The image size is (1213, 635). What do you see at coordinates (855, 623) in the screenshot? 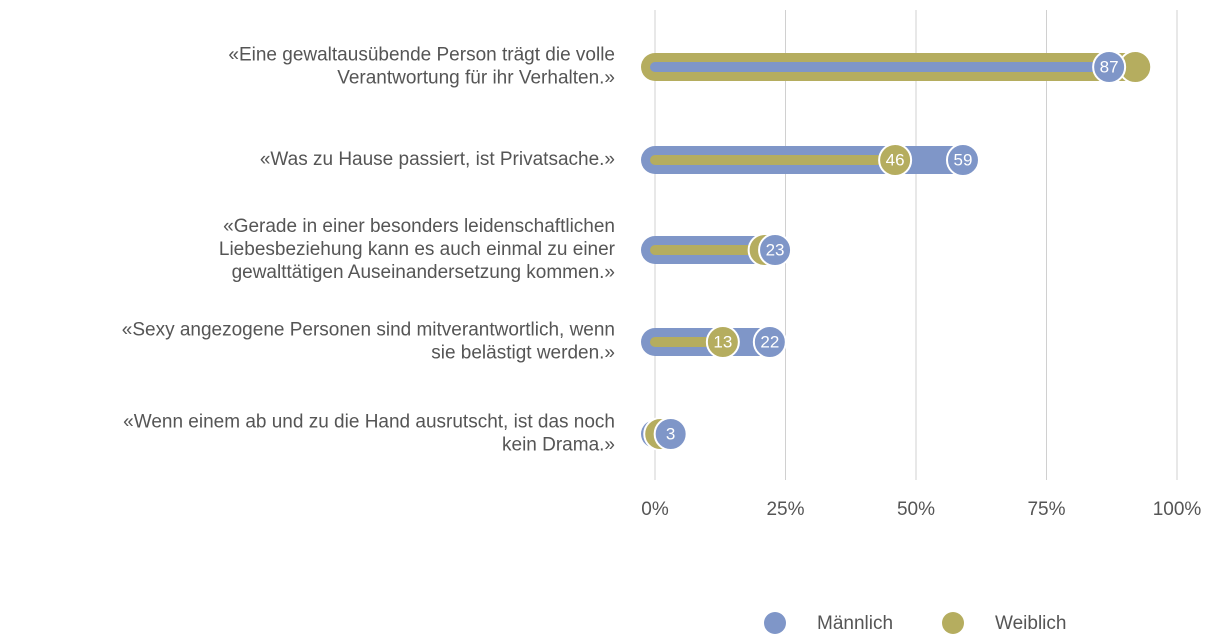
I see `legend-label: Männlich` at bounding box center [855, 623].